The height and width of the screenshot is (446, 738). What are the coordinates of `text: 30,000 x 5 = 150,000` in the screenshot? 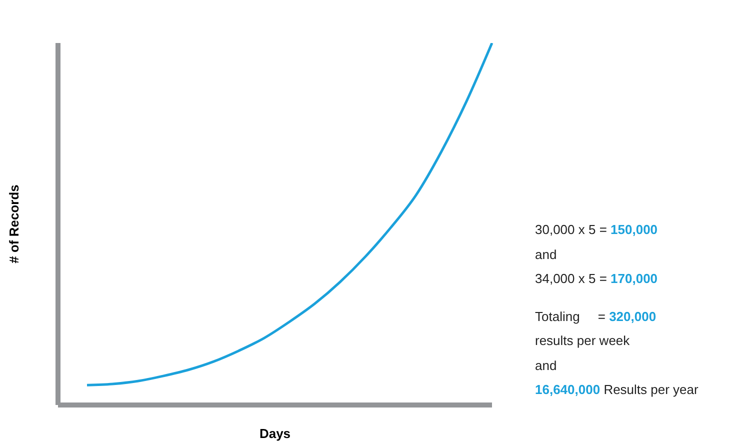 It's located at (596, 229).